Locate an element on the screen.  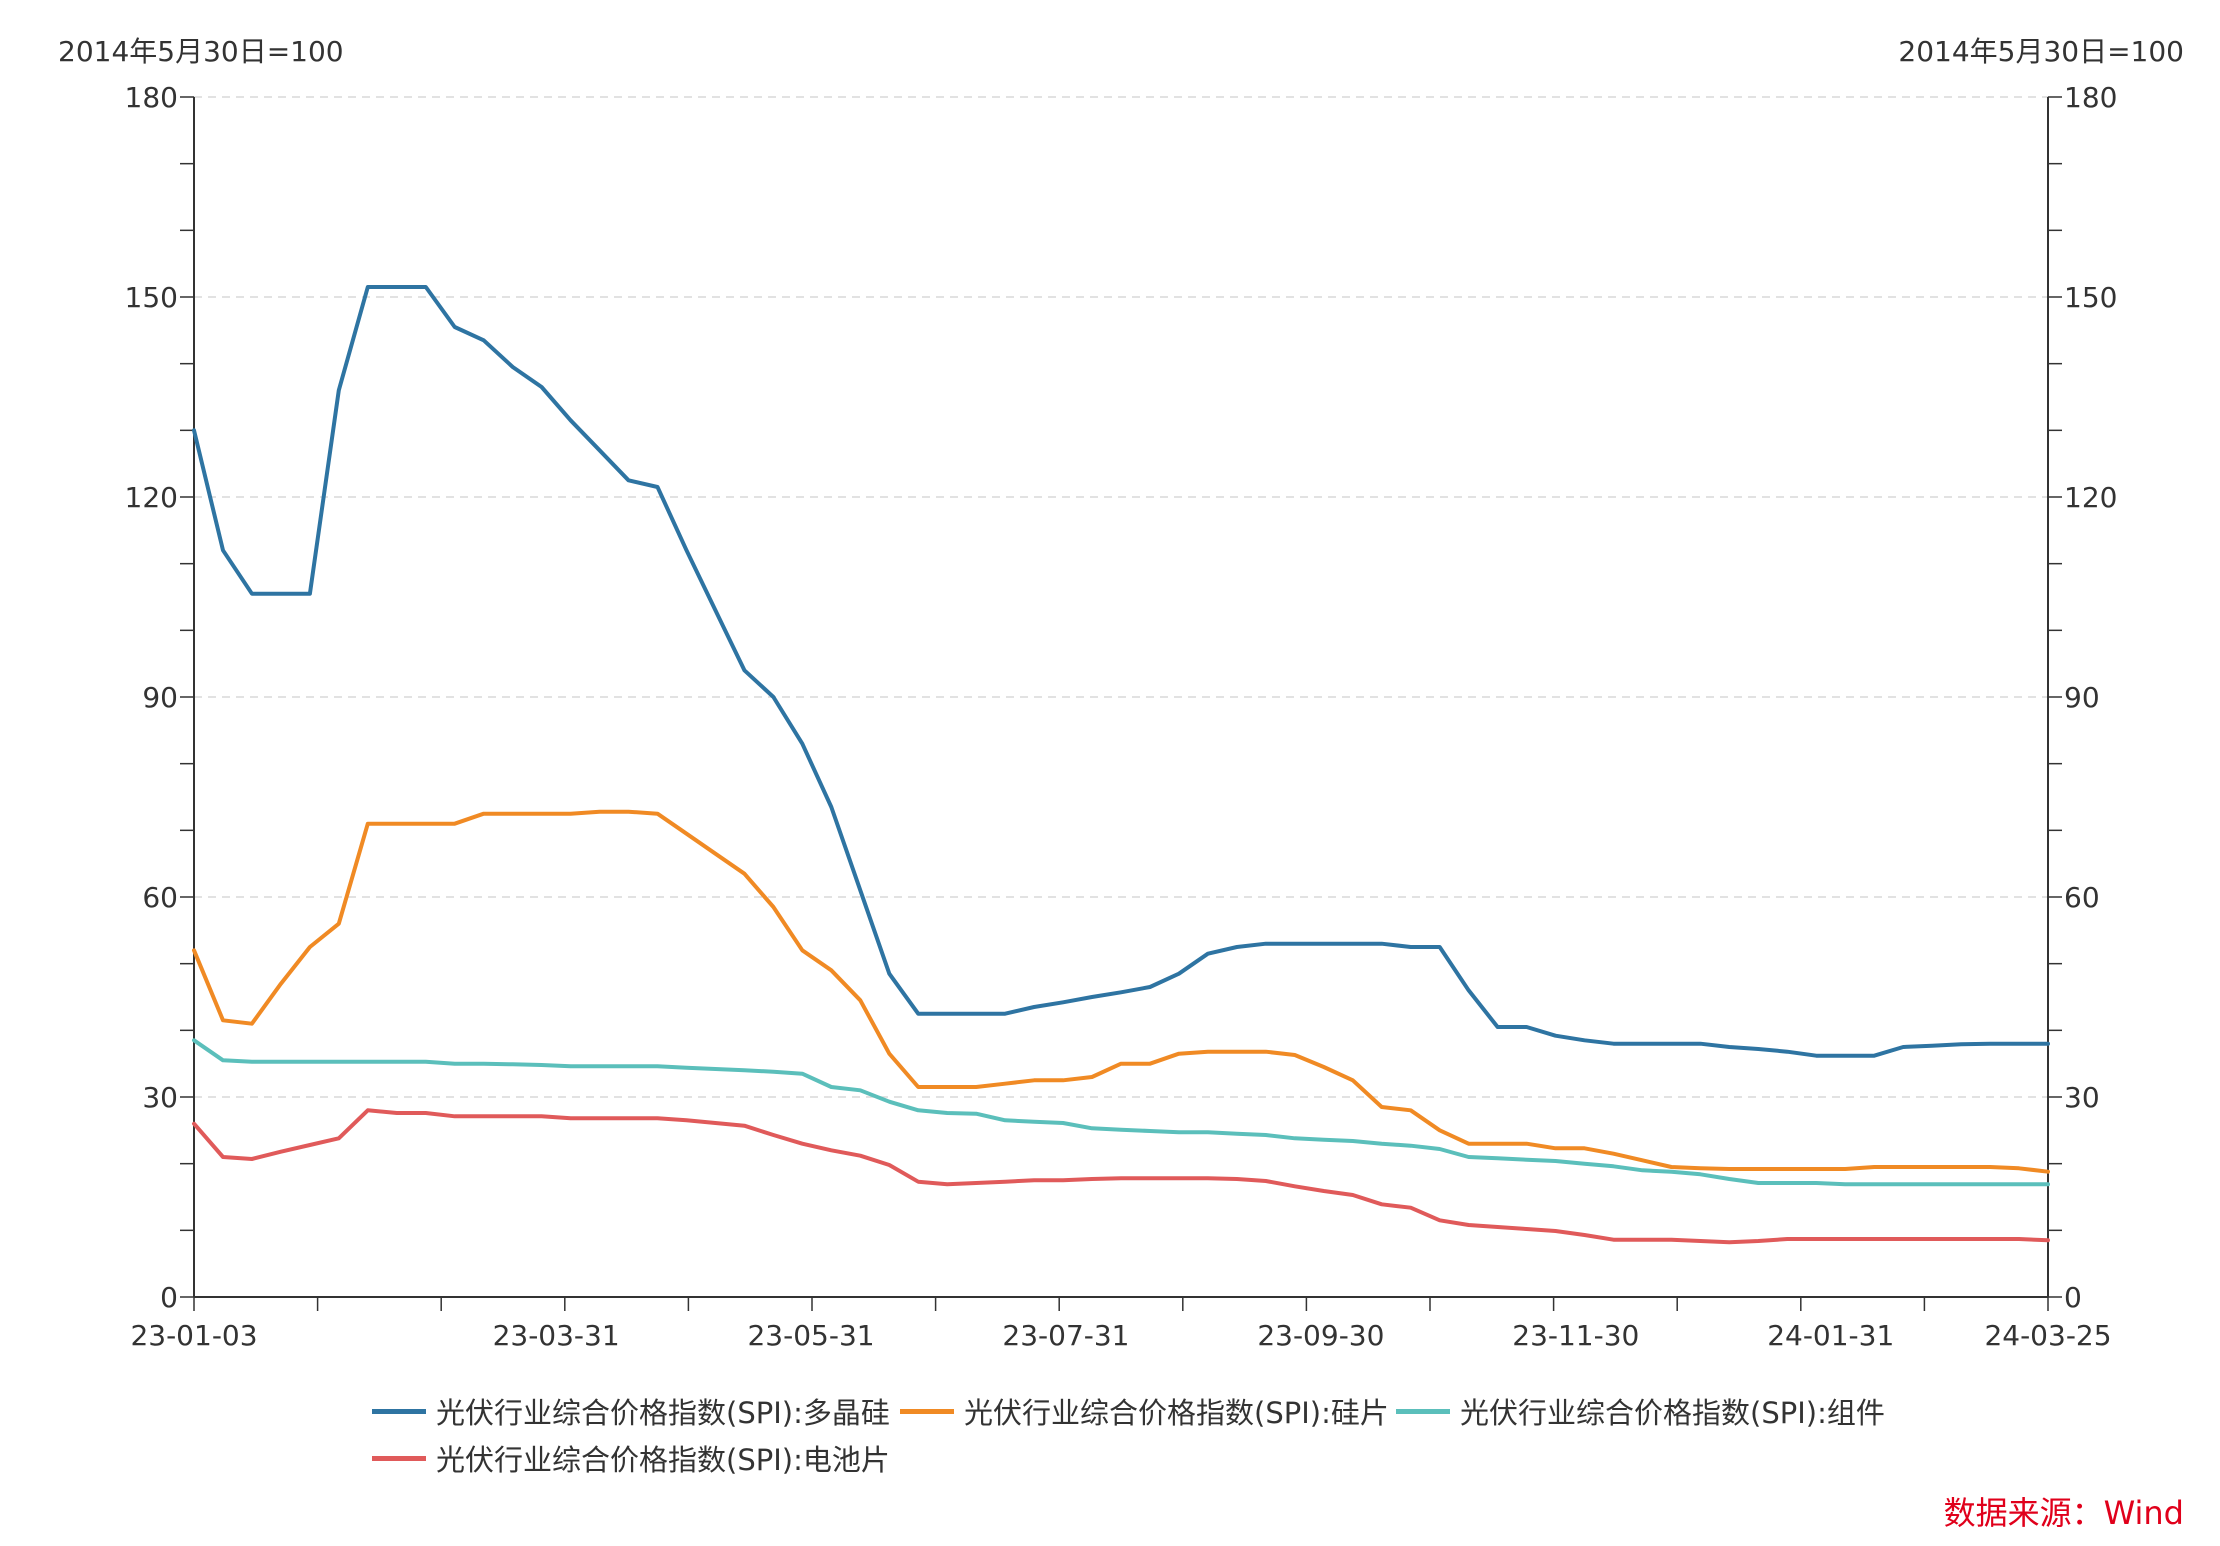
legend-item-module: 光伏行业综合价格指数(SPI):组件 is located at coordinates (1640, 1411).